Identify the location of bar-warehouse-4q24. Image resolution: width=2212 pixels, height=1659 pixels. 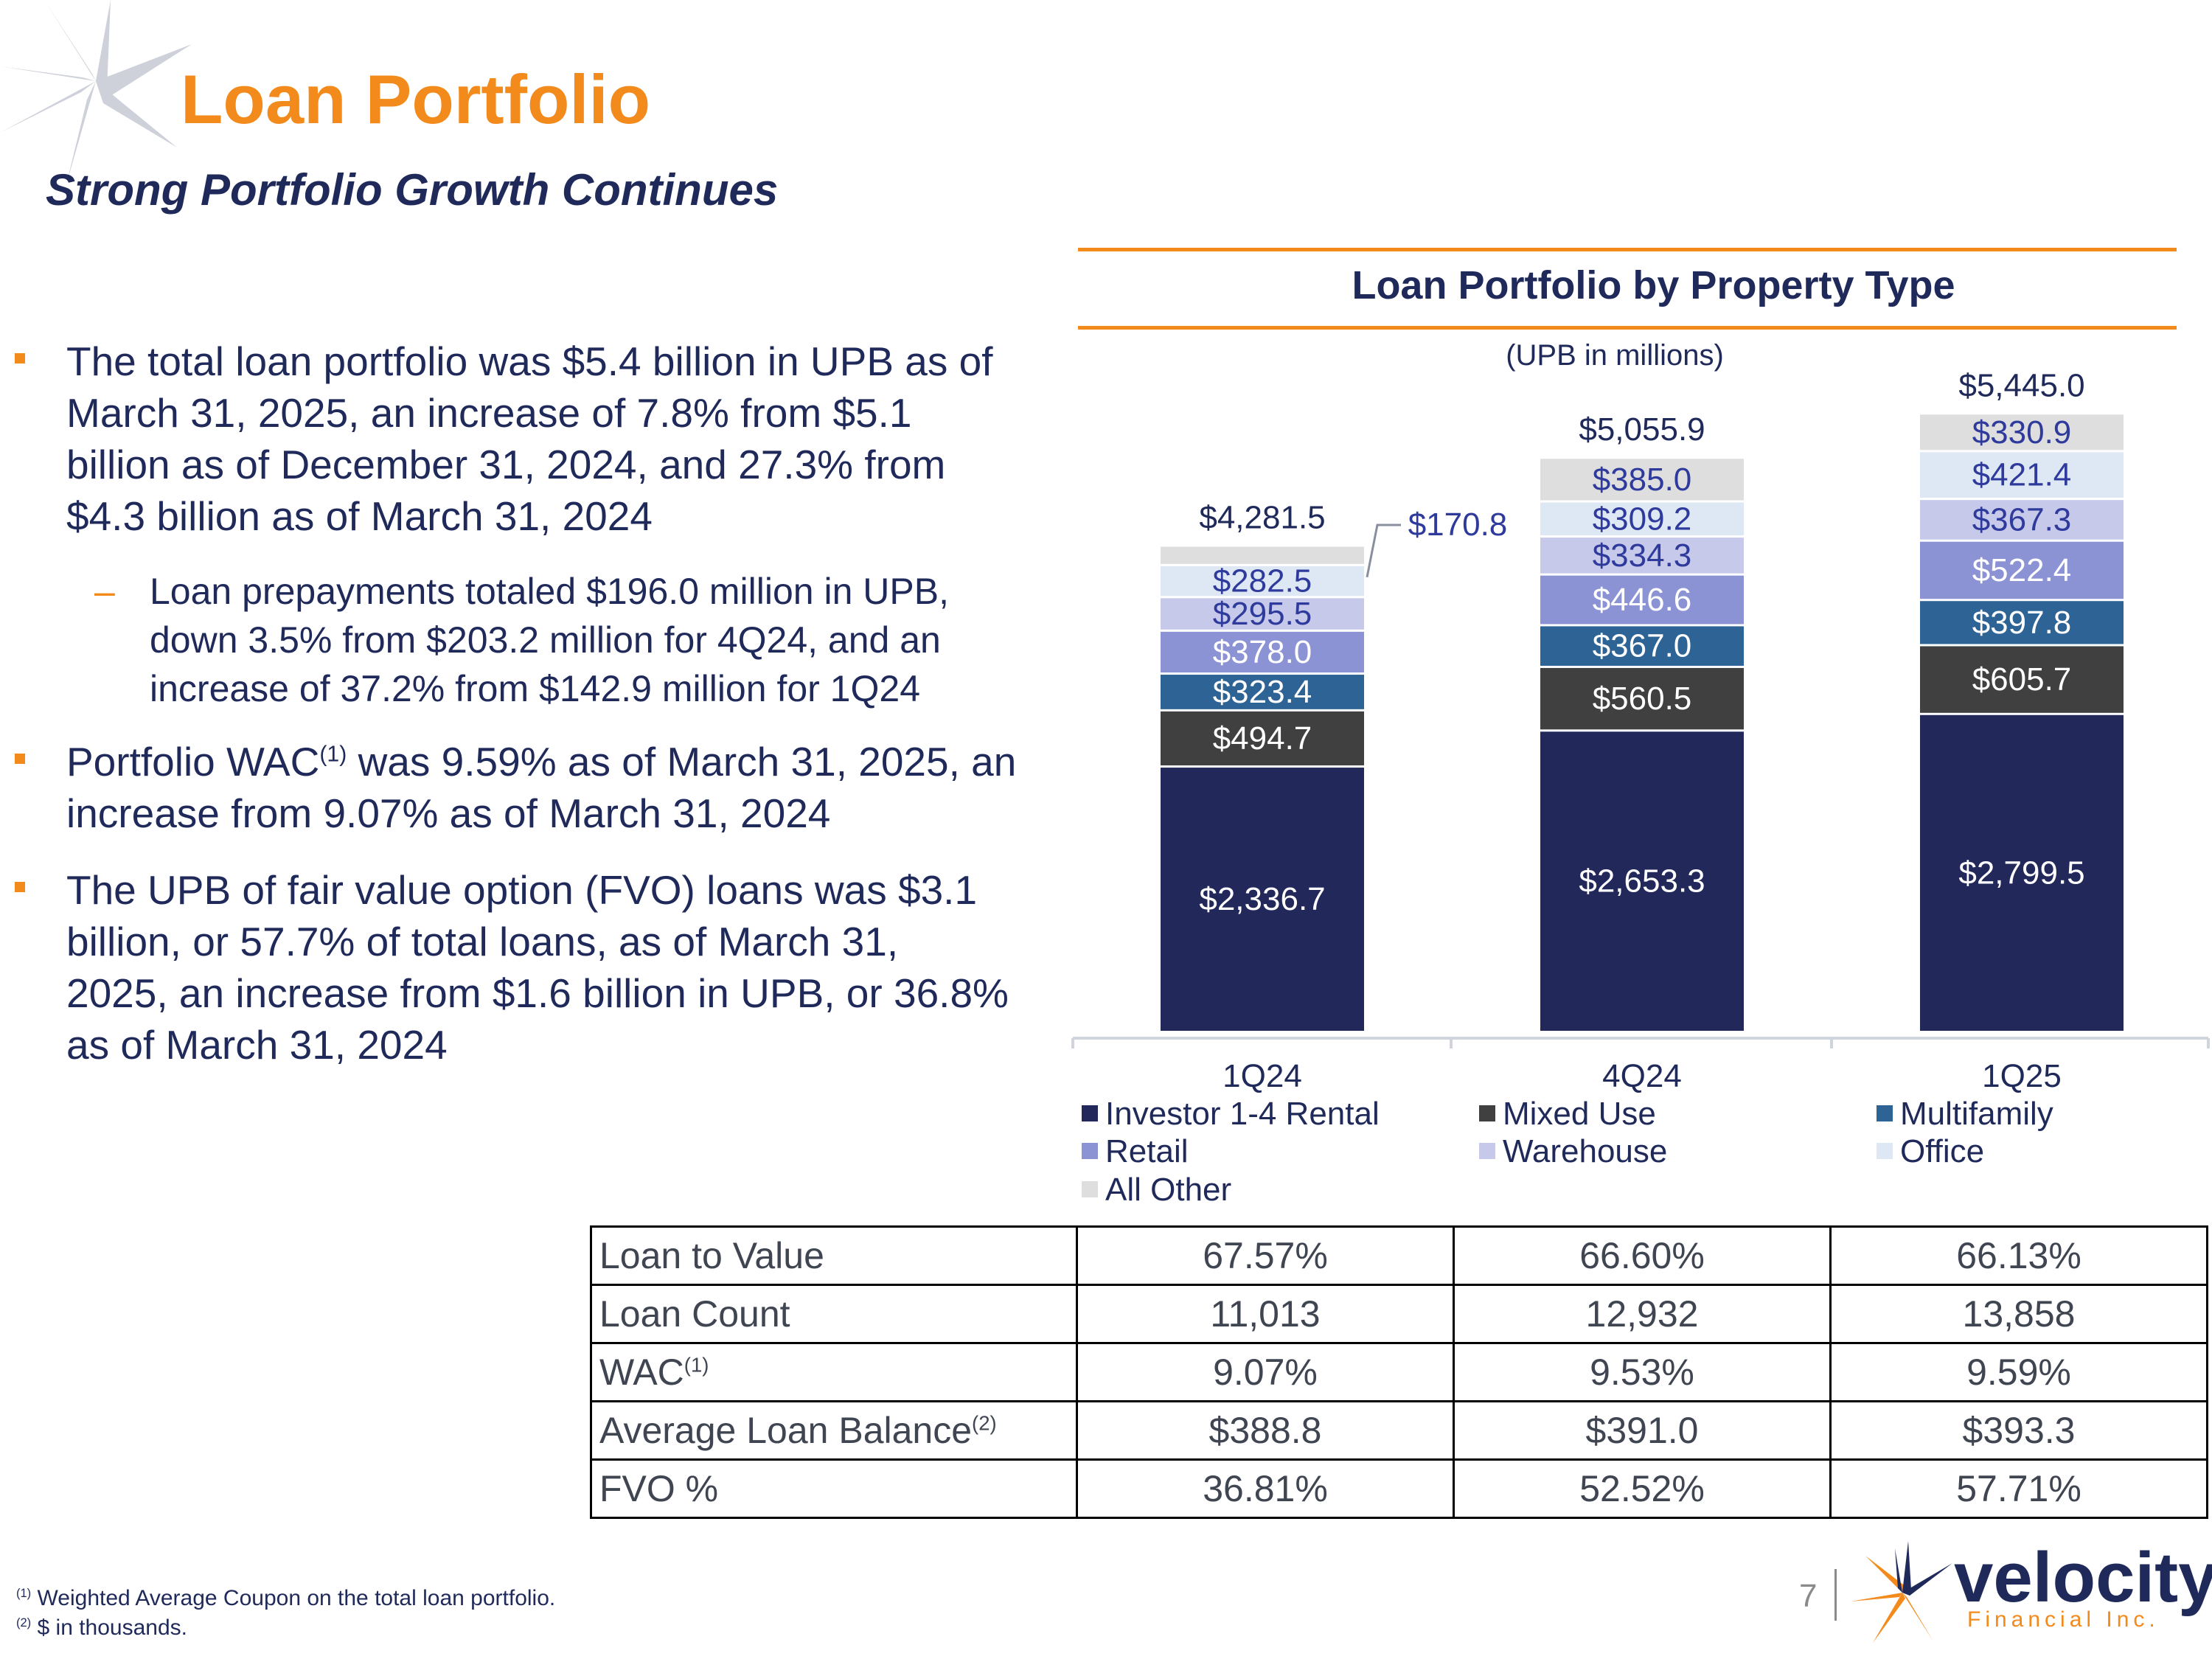
(1642, 556).